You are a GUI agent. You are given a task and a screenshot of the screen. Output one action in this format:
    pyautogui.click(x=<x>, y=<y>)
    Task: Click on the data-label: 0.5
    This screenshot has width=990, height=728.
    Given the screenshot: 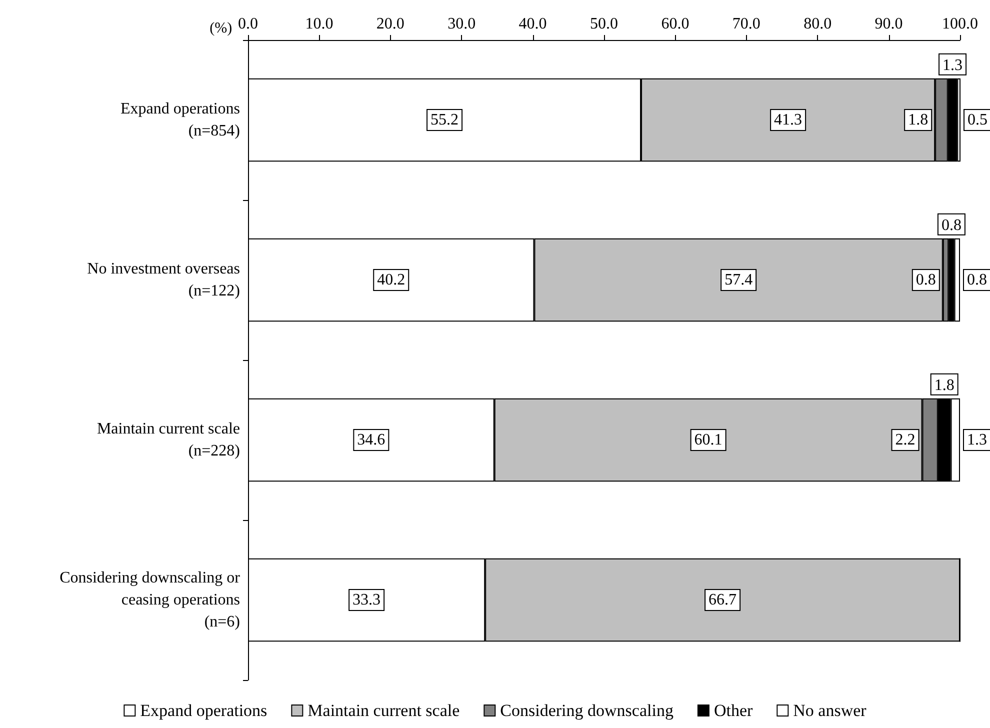 What is the action you would take?
    pyautogui.click(x=978, y=120)
    